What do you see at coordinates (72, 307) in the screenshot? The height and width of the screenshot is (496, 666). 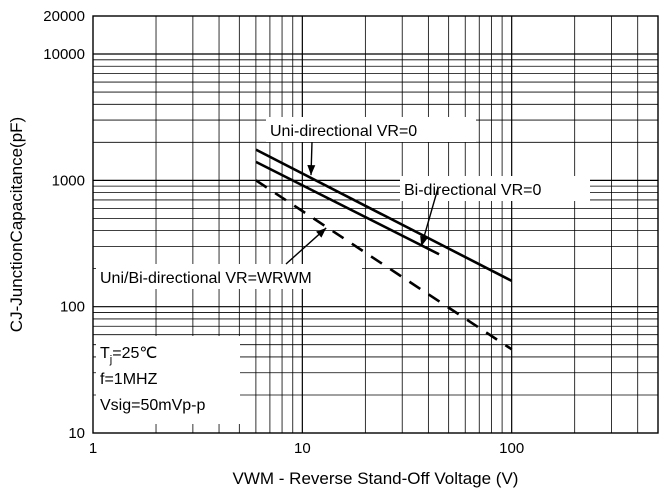 I see `y-tick-label: 100` at bounding box center [72, 307].